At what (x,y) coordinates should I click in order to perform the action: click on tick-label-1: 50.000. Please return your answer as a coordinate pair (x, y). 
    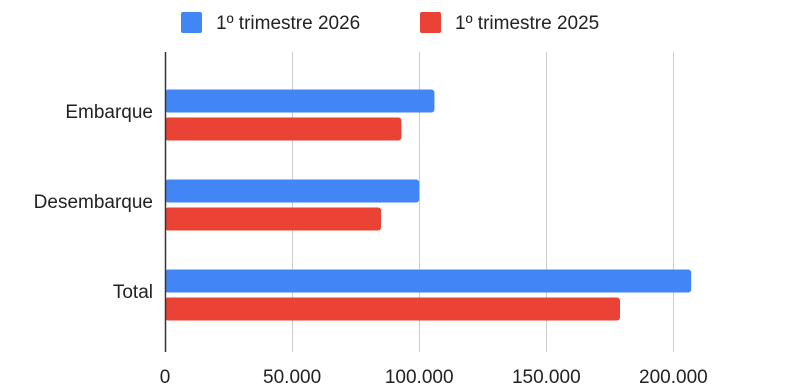
    Looking at the image, I should click on (292, 377).